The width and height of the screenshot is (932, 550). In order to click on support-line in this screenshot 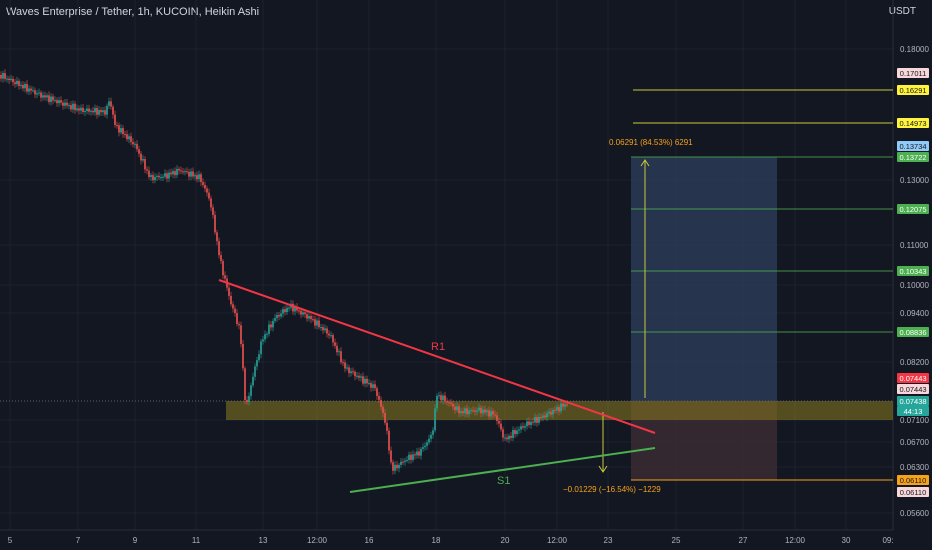, I will do `click(502, 470)`.